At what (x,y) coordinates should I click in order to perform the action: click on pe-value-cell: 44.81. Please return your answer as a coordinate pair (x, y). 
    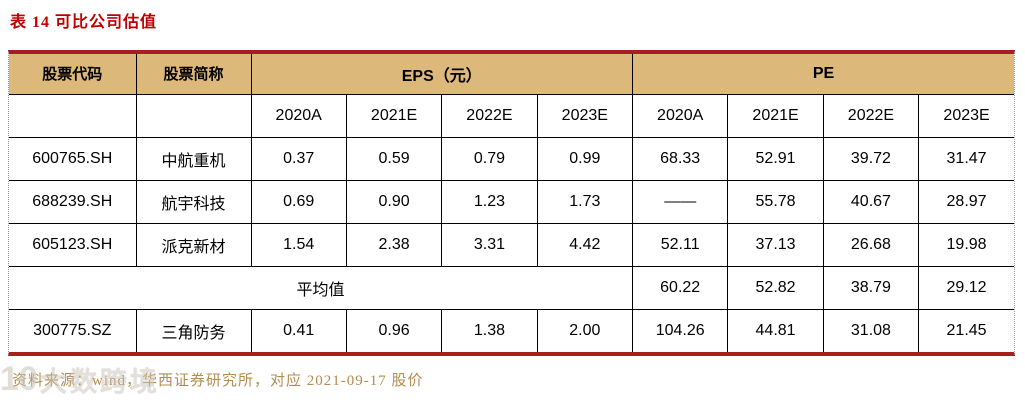
    Looking at the image, I should click on (775, 330).